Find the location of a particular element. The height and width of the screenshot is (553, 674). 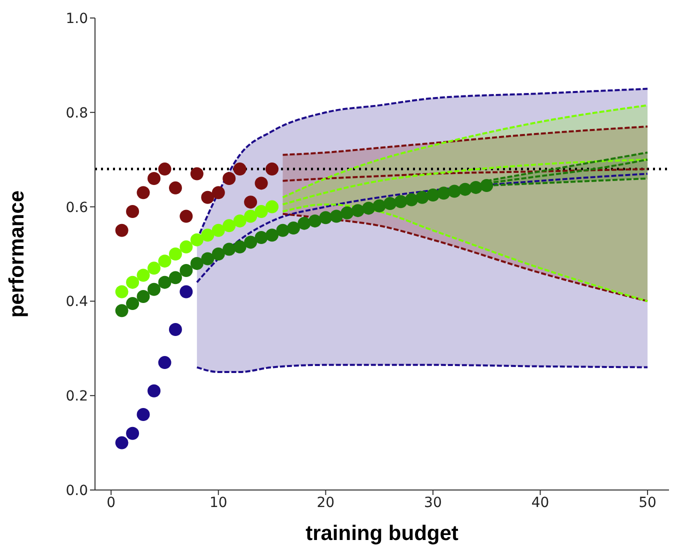

y-tick-label: 0.0 is located at coordinates (77, 490).